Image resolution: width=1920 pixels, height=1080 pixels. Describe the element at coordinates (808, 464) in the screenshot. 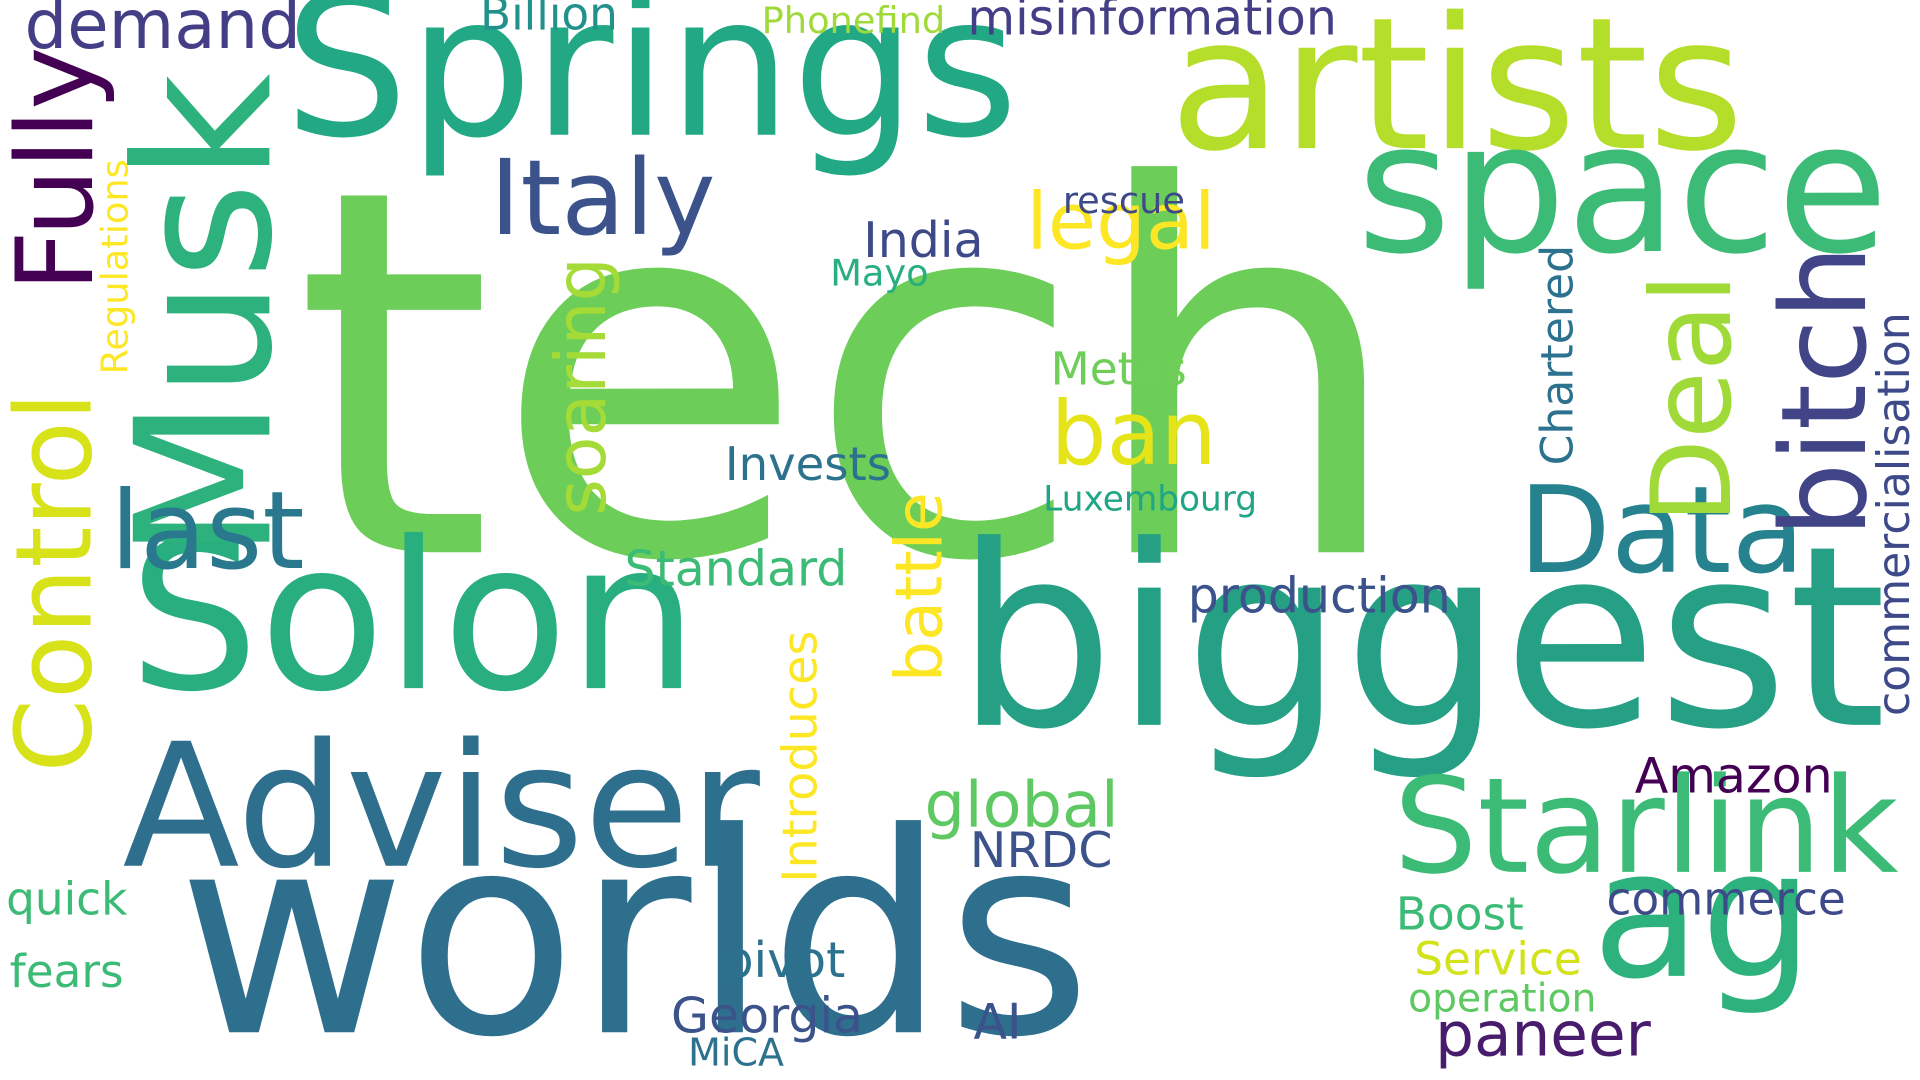

I see `word-invests: Invests` at that location.